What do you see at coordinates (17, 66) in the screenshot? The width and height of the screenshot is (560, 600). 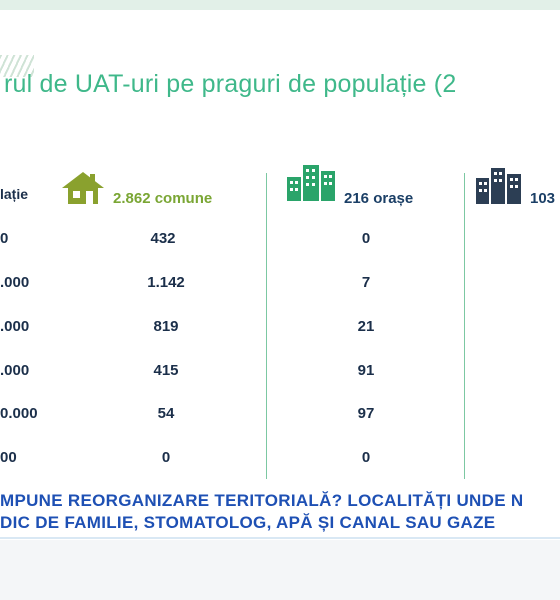 I see `decorative-hatch` at bounding box center [17, 66].